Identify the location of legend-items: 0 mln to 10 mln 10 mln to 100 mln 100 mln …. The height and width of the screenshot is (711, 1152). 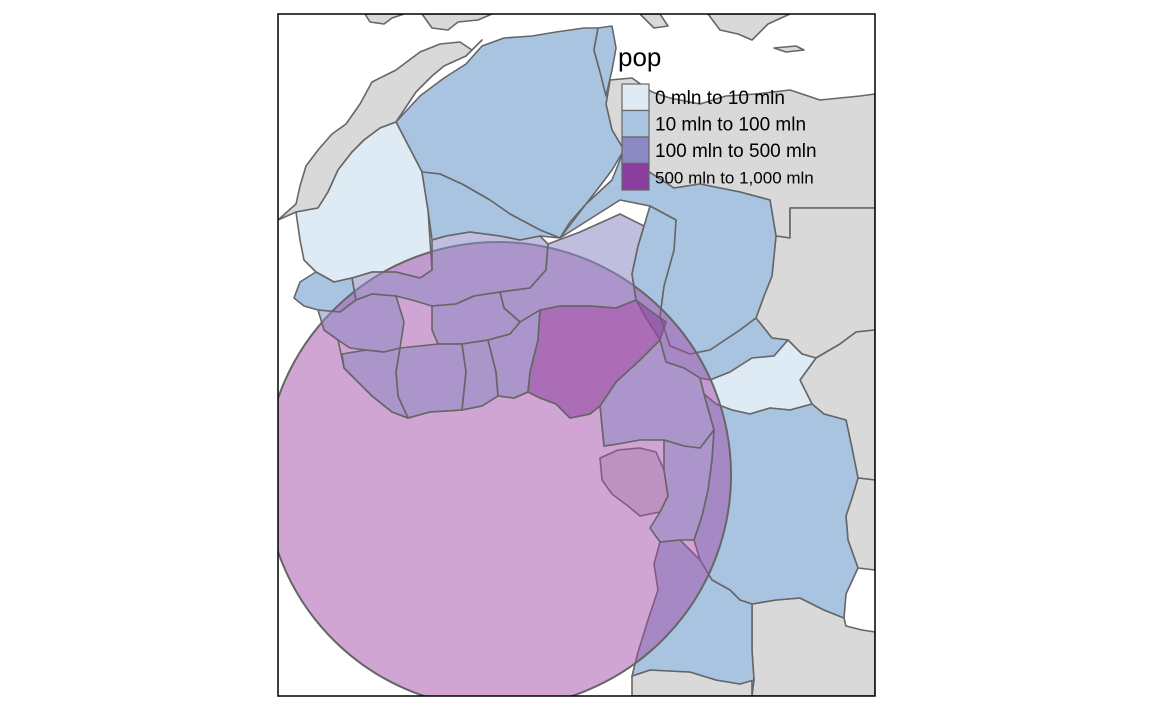
(719, 137).